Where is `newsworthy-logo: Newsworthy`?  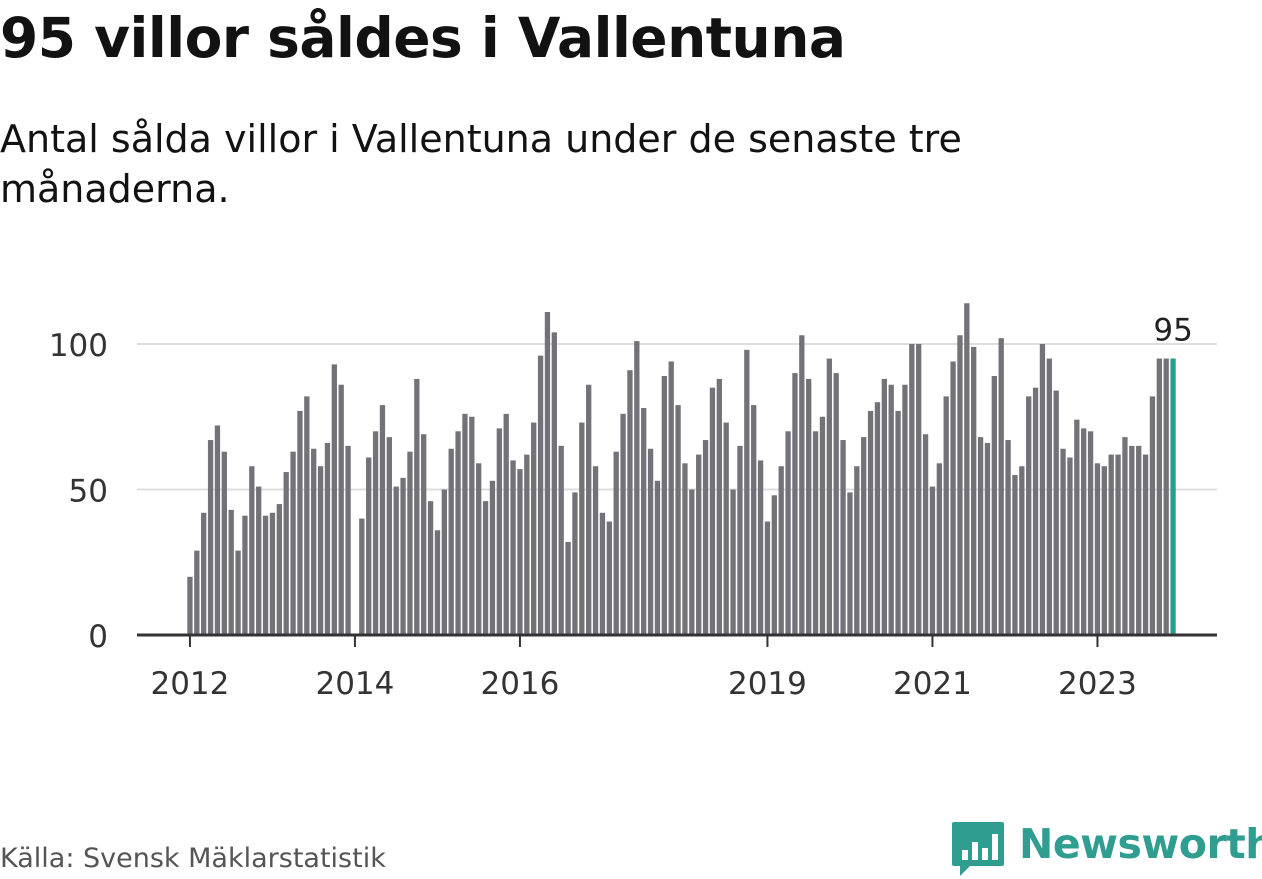 newsworthy-logo: Newsworthy is located at coordinates (1106, 848).